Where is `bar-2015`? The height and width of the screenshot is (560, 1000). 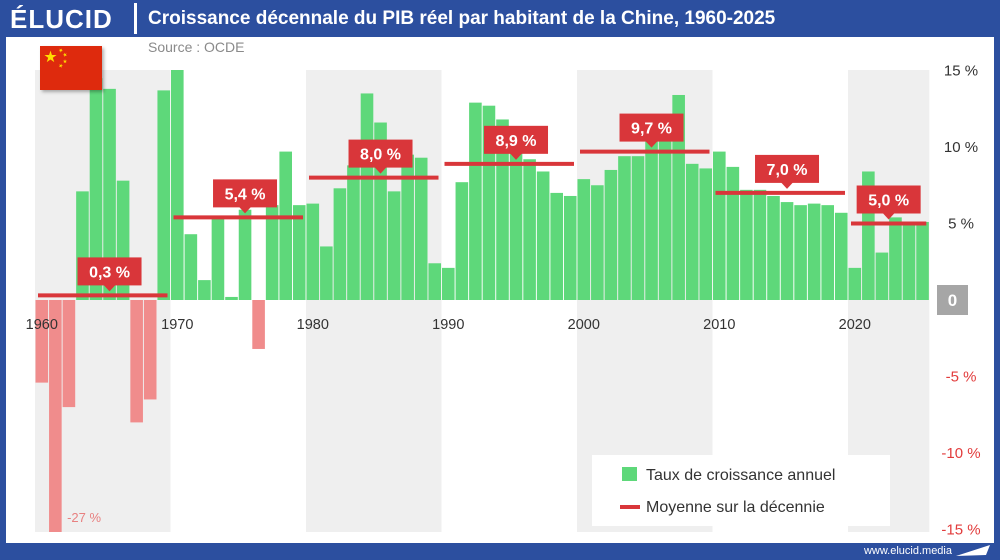
bar-2015 is located at coordinates (787, 251).